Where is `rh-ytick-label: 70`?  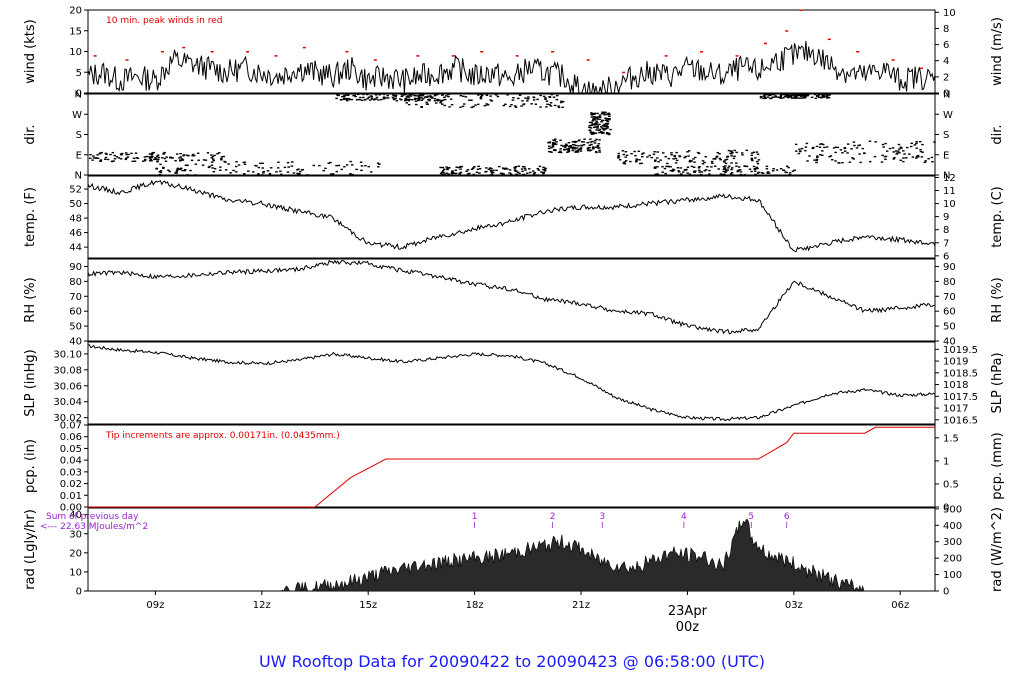 rh-ytick-label: 70 is located at coordinates (75, 297).